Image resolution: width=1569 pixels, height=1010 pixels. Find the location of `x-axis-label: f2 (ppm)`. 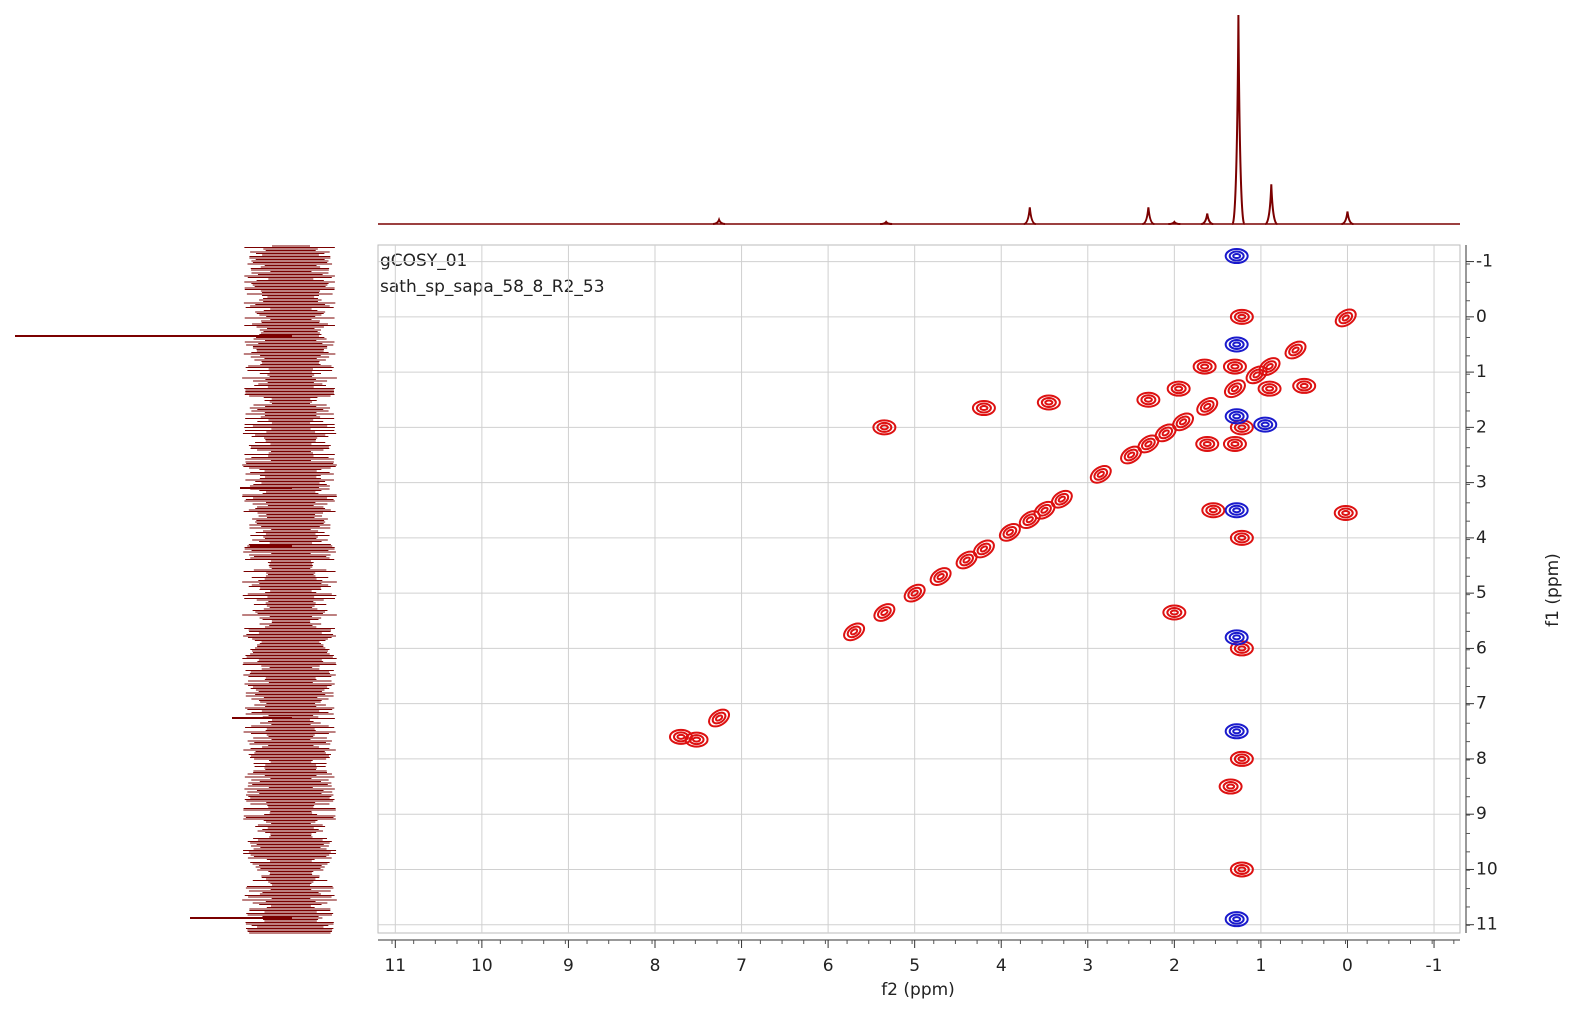

x-axis-label: f2 (ppm) is located at coordinates (918, 990).